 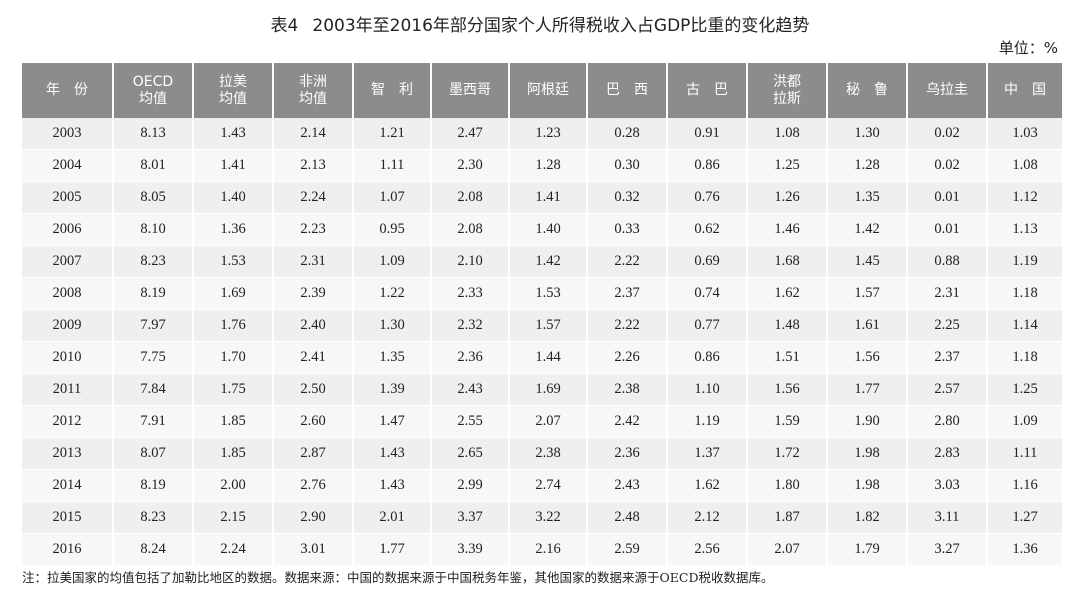 What do you see at coordinates (154, 134) in the screenshot?
I see `value-cell: 8.13` at bounding box center [154, 134].